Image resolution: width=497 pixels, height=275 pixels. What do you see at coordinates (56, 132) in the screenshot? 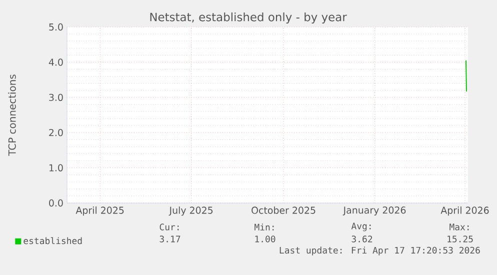
I see `y-tick-label: 2.0` at bounding box center [56, 132].